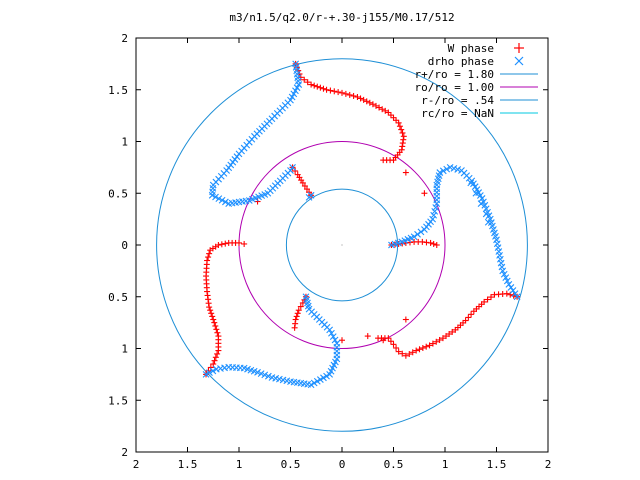 This screenshot has width=640, height=480. Describe the element at coordinates (461, 61) in the screenshot. I see `legend-label-drho-phase: drho phase` at that location.